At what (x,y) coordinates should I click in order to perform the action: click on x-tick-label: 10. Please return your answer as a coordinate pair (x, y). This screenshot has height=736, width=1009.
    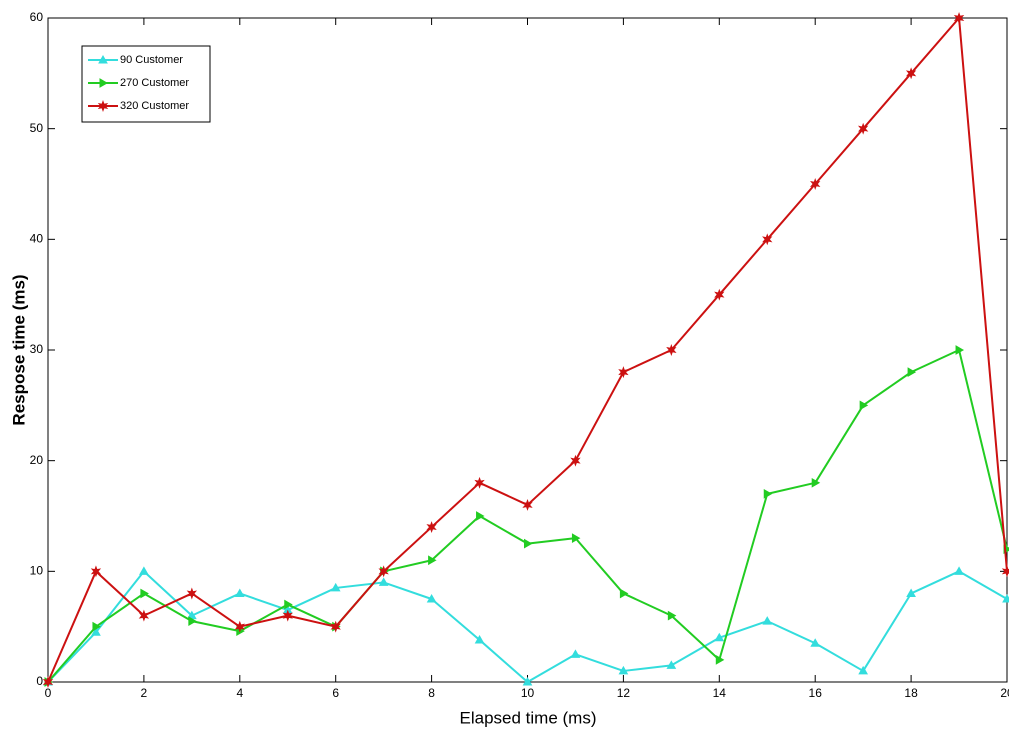
    Looking at the image, I should click on (528, 693).